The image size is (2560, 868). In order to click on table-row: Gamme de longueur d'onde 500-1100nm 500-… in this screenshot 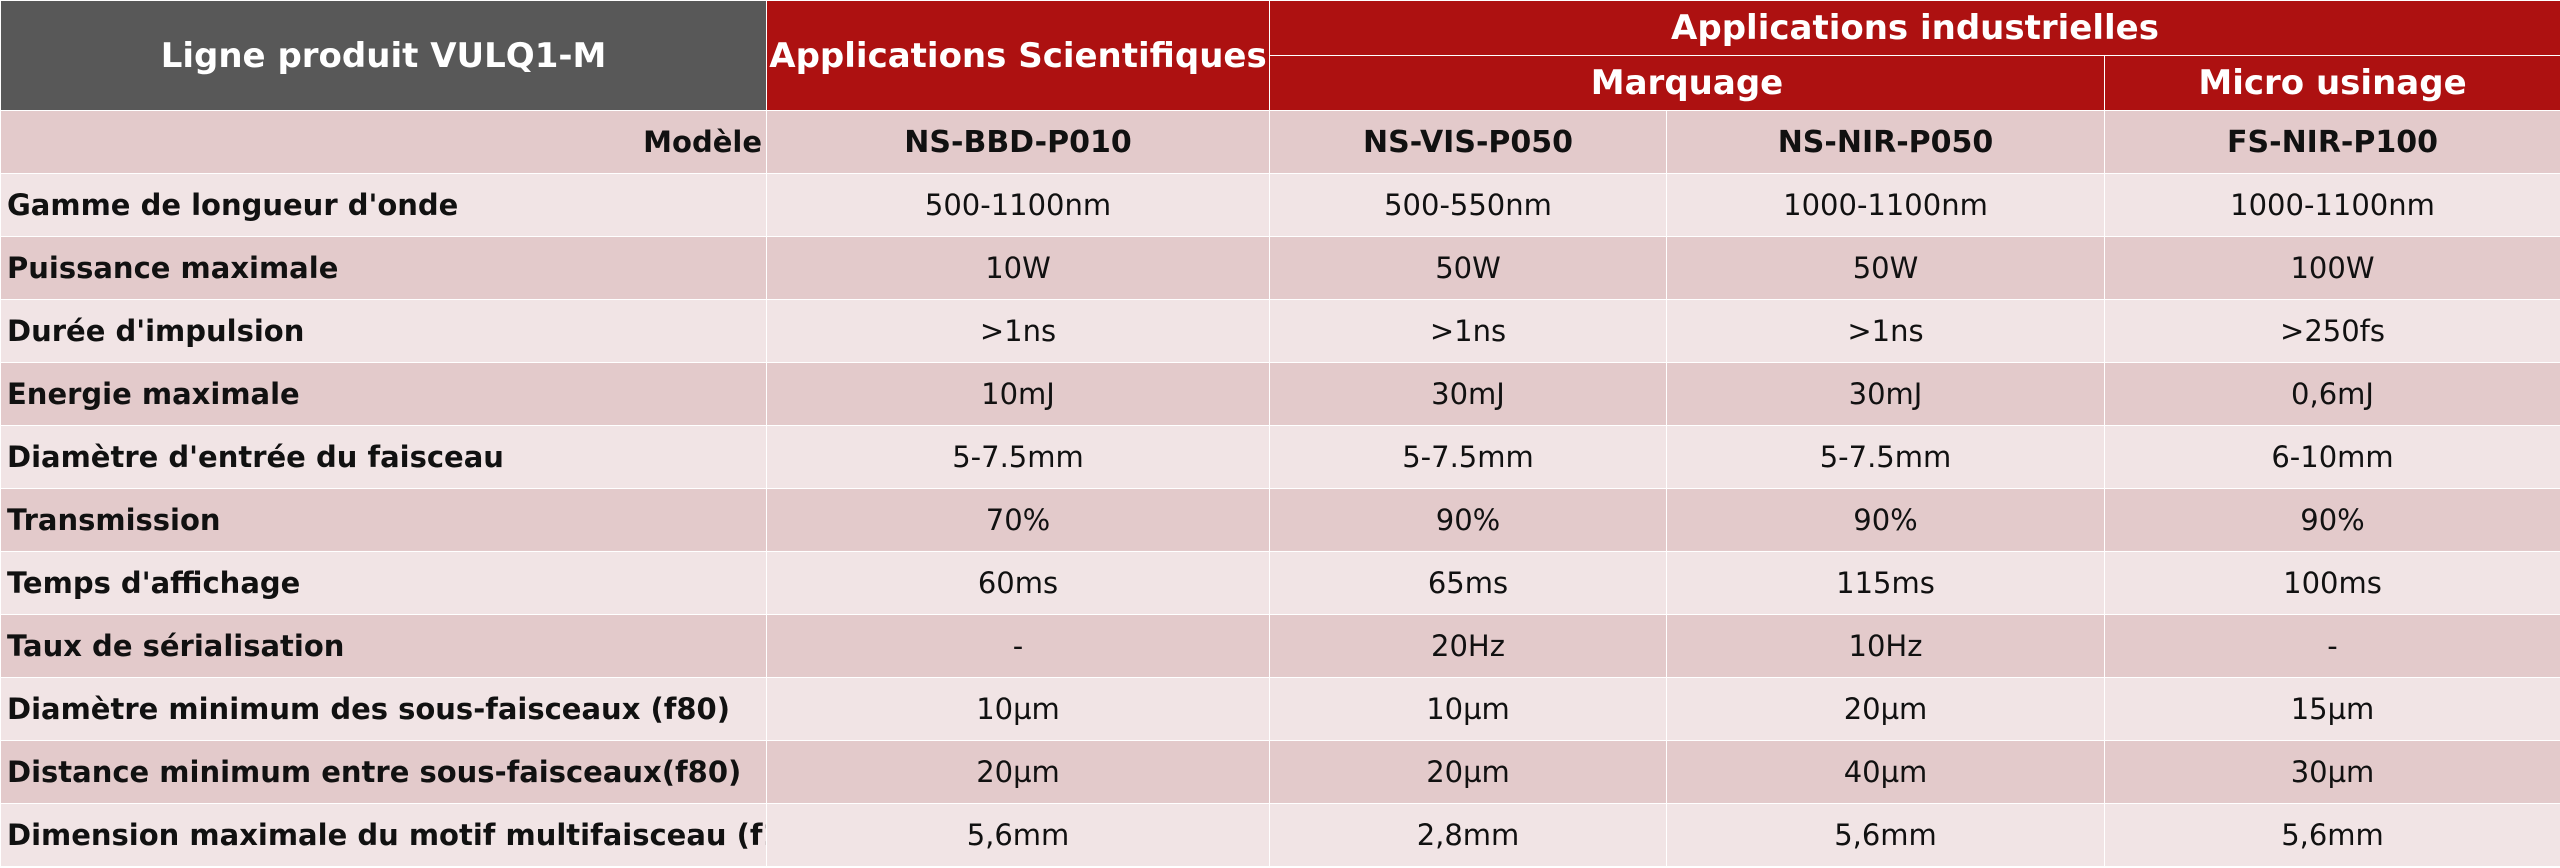, I will do `click(1280, 205)`.